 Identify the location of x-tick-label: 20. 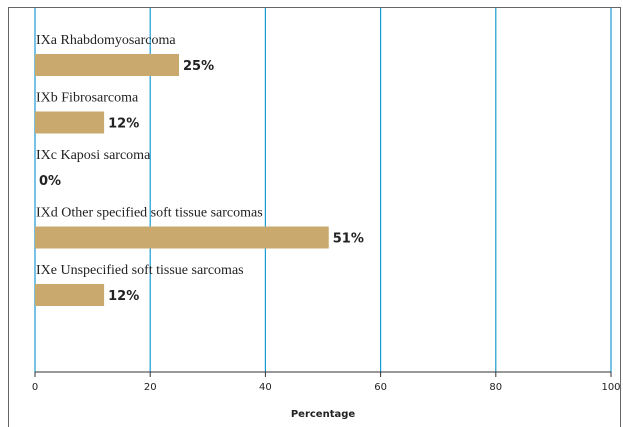
(150, 387).